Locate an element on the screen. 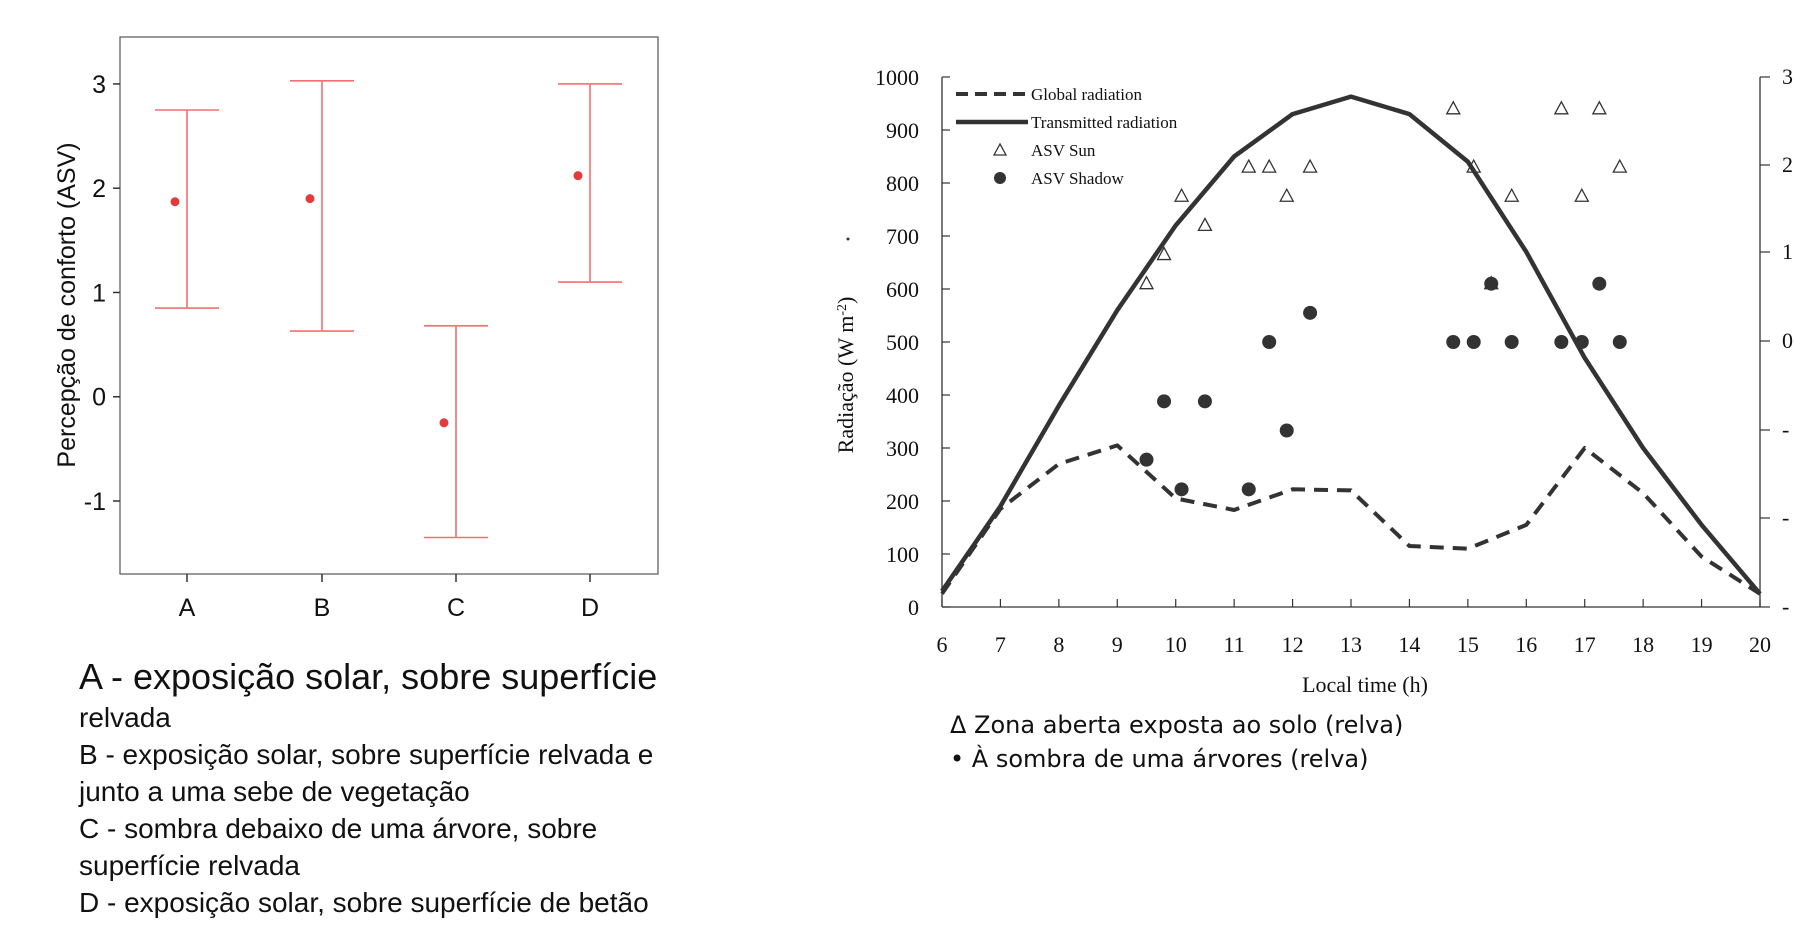  caption-line-c2: superfície relvada is located at coordinates (190, 865).